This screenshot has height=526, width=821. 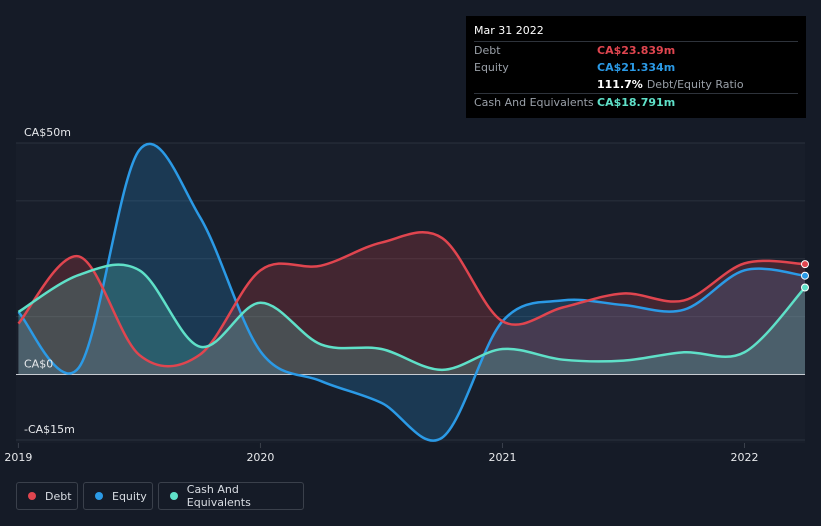 What do you see at coordinates (381, 453) in the screenshot?
I see `x-axis-ticks: 2019 2020 2021 2022` at bounding box center [381, 453].